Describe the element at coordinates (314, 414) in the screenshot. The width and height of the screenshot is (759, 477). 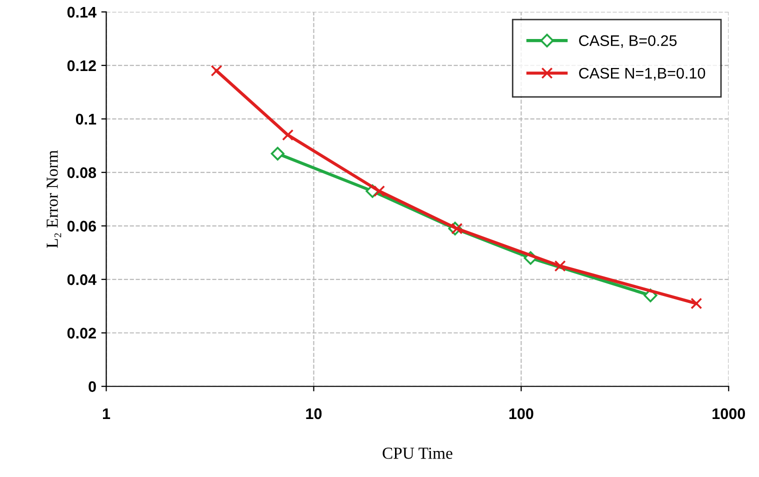
I see `x-tick-label: 10` at that location.